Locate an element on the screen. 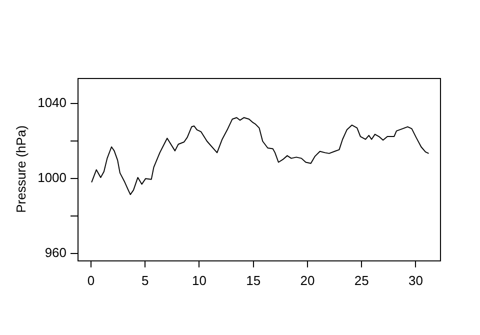 This screenshot has width=480, height=335. x-tick-label: 10 is located at coordinates (199, 280).